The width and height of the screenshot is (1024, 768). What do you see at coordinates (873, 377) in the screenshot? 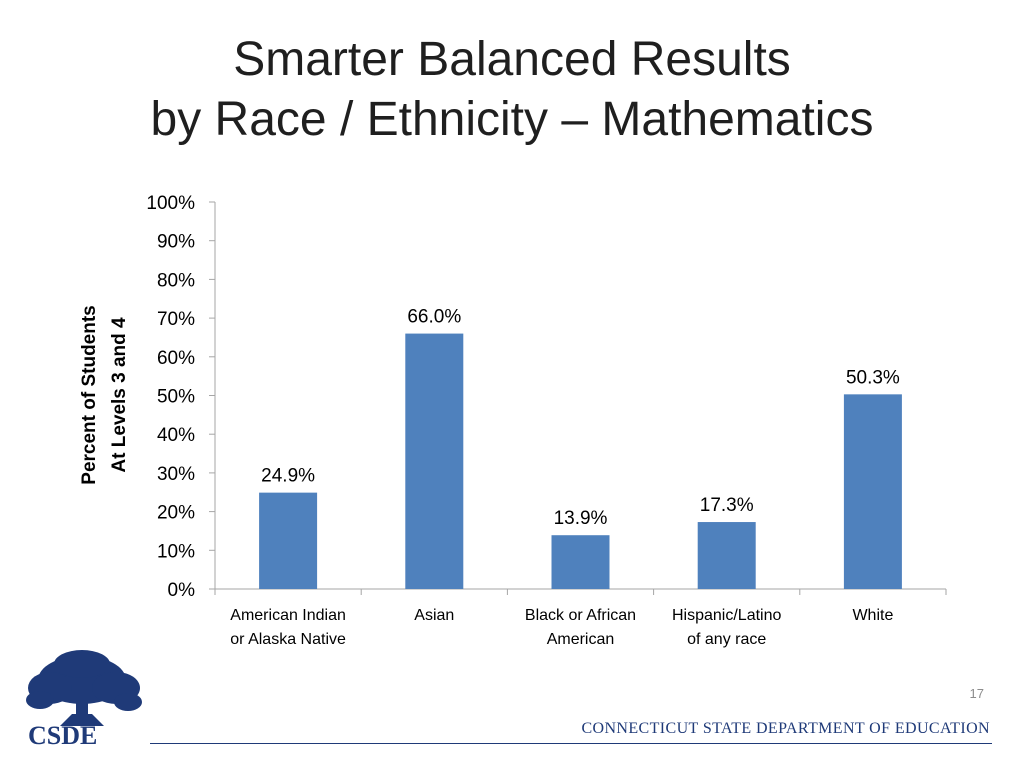
I see `data-label: 50.3%` at bounding box center [873, 377].